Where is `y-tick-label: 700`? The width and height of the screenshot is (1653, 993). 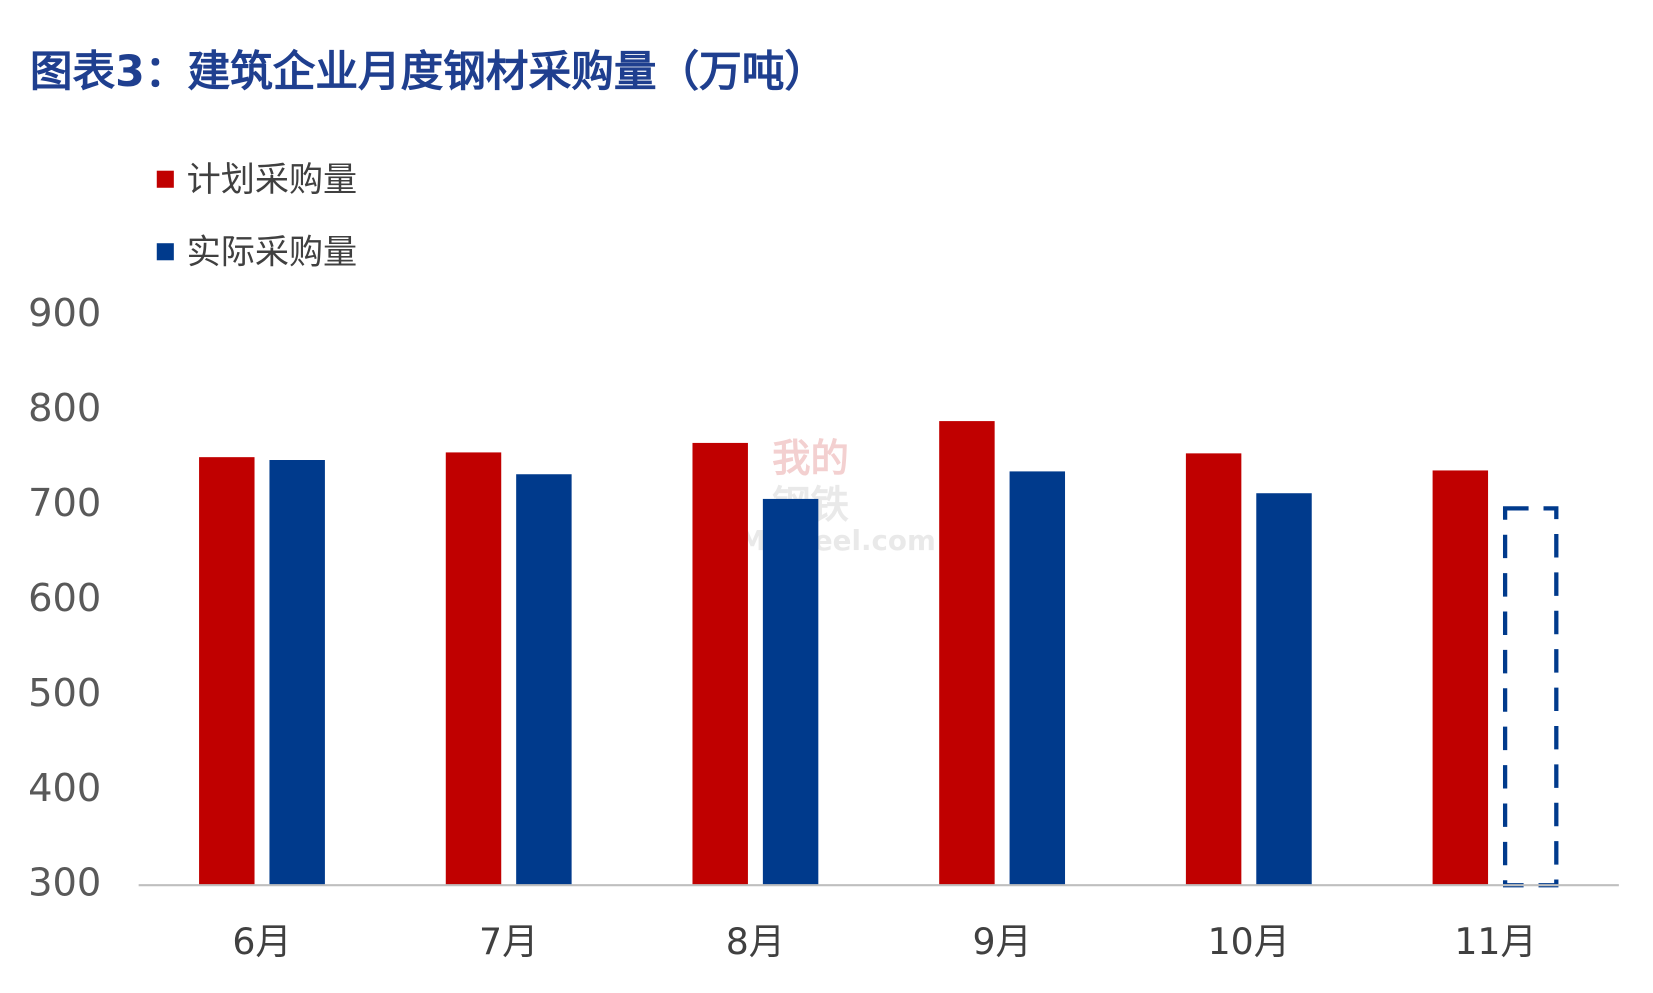 y-tick-label: 700 is located at coordinates (64, 503).